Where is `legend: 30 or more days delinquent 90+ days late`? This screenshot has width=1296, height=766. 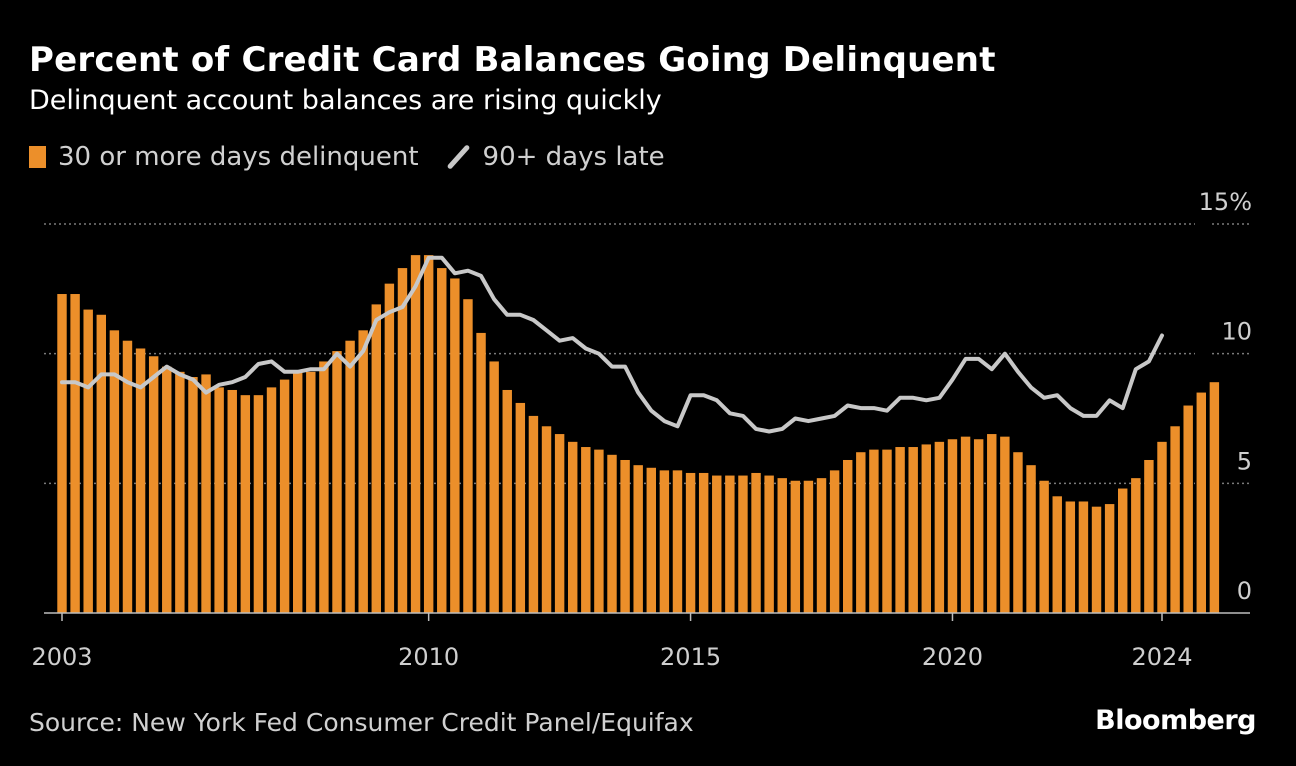
legend: 30 or more days delinquent 90+ days late is located at coordinates (347, 157).